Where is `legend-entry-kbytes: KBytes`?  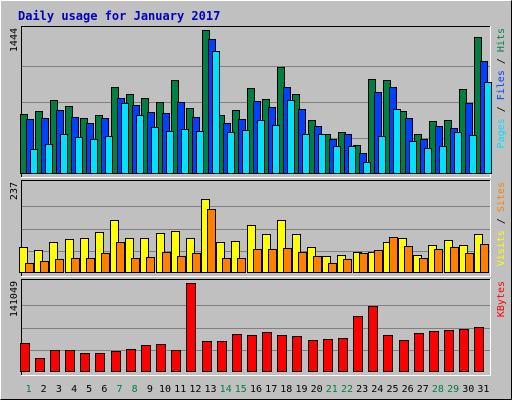
legend-entry-kbytes: KBytes is located at coordinates (501, 299).